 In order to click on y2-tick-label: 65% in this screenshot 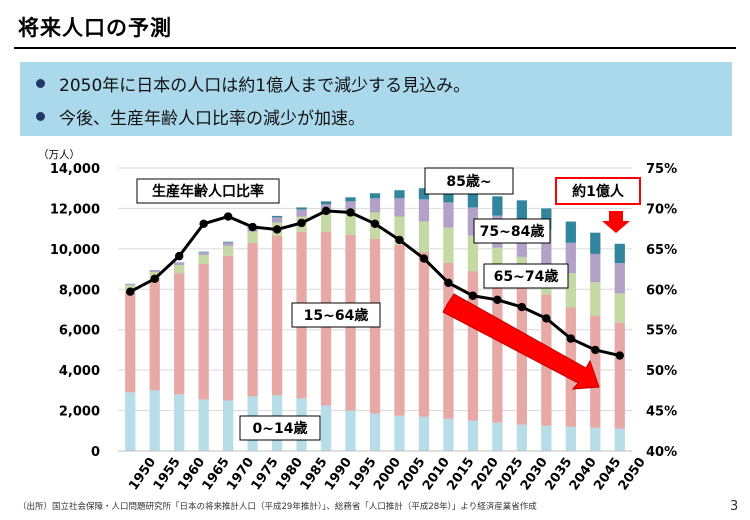, I will do `click(661, 250)`.